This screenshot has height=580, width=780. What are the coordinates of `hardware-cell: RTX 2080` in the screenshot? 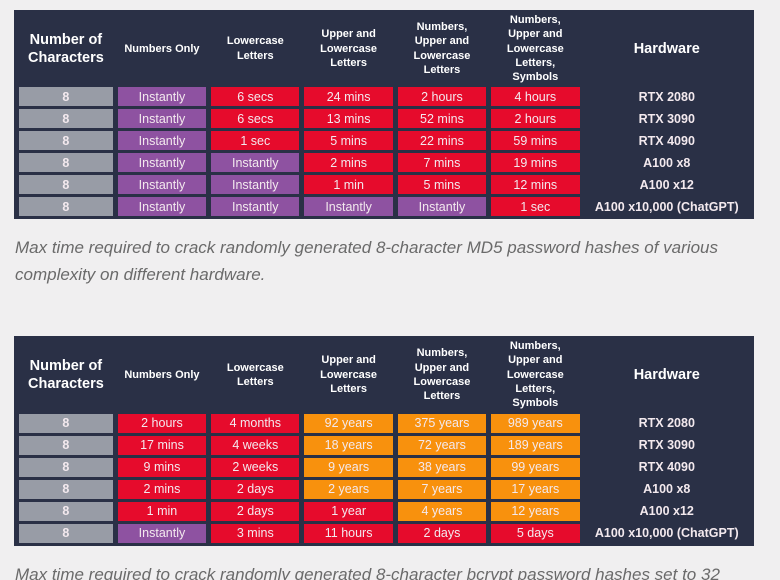 It's located at (666, 96).